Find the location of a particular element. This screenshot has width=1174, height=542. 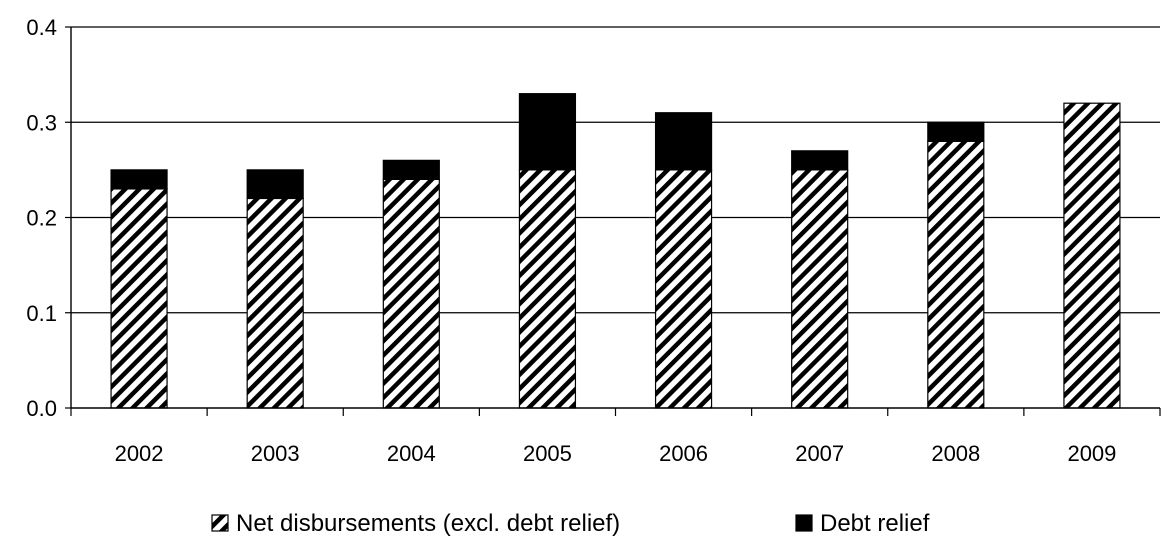

y-tick-label: 0.3 is located at coordinates (41, 122).